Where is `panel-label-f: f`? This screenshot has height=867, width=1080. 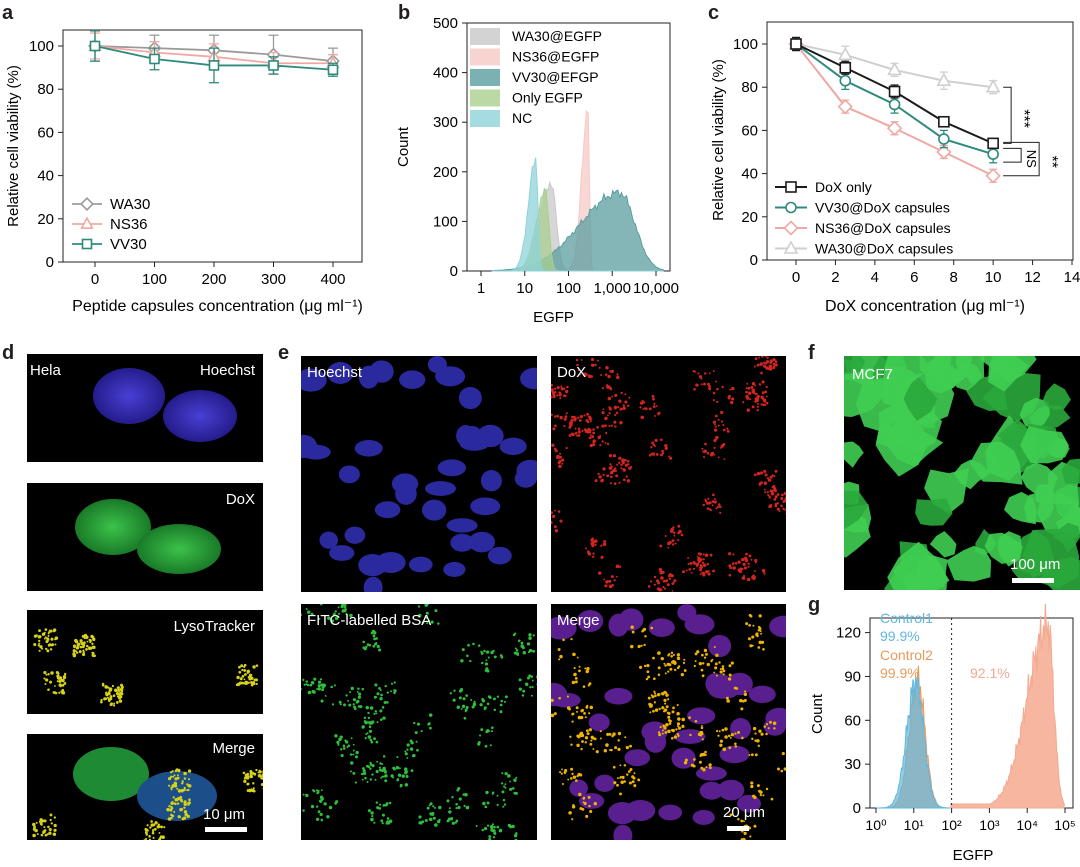
panel-label-f: f is located at coordinates (811, 353).